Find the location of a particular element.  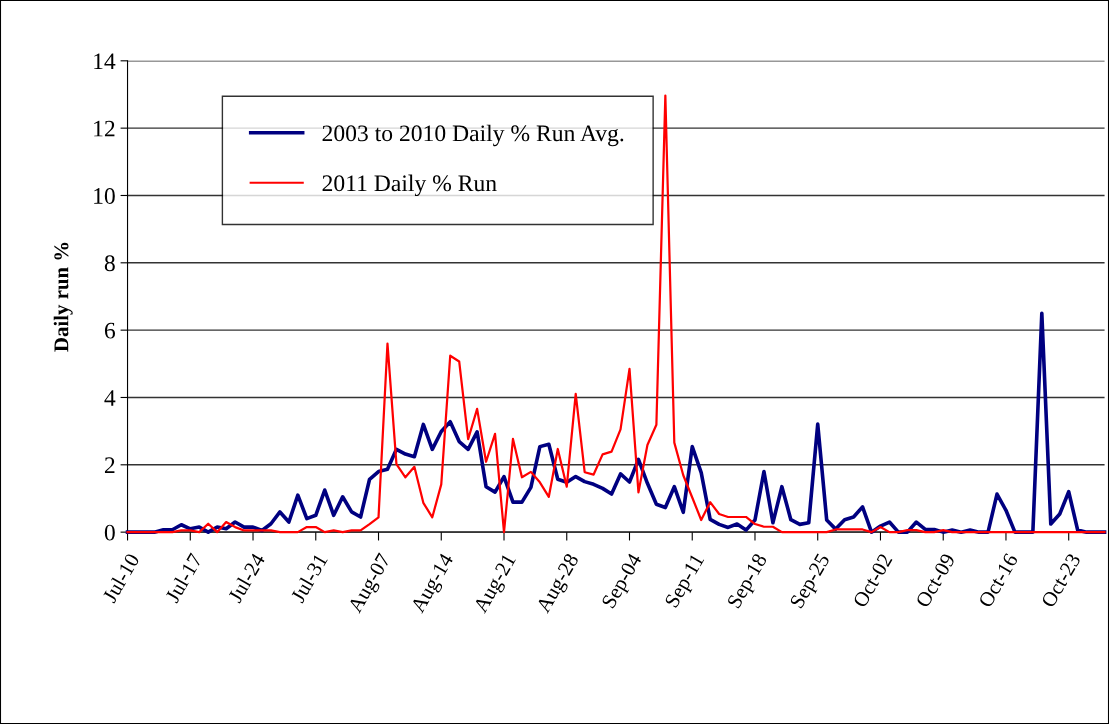

y-tick-label: 10 is located at coordinates (104, 195).